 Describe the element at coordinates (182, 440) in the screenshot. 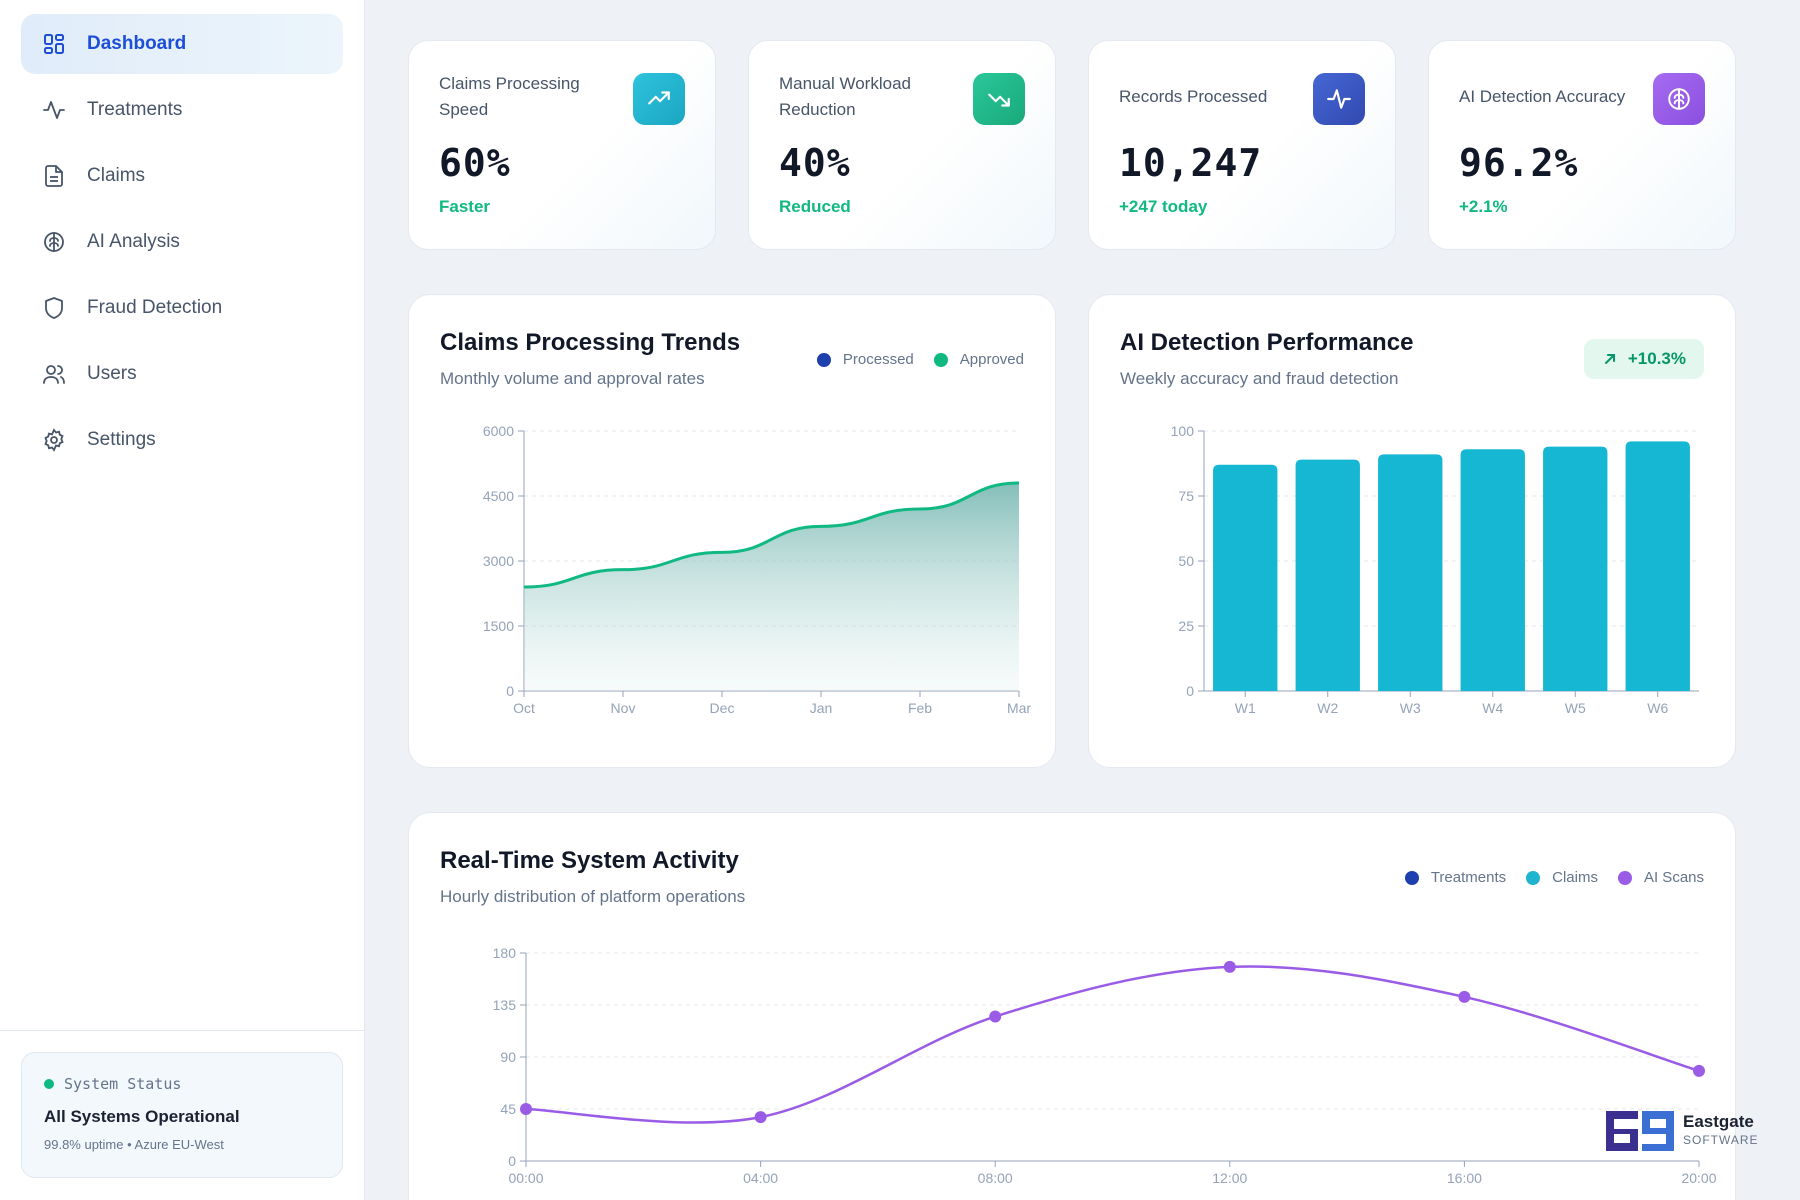

I see `sidebar-item-settings: Settings` at that location.